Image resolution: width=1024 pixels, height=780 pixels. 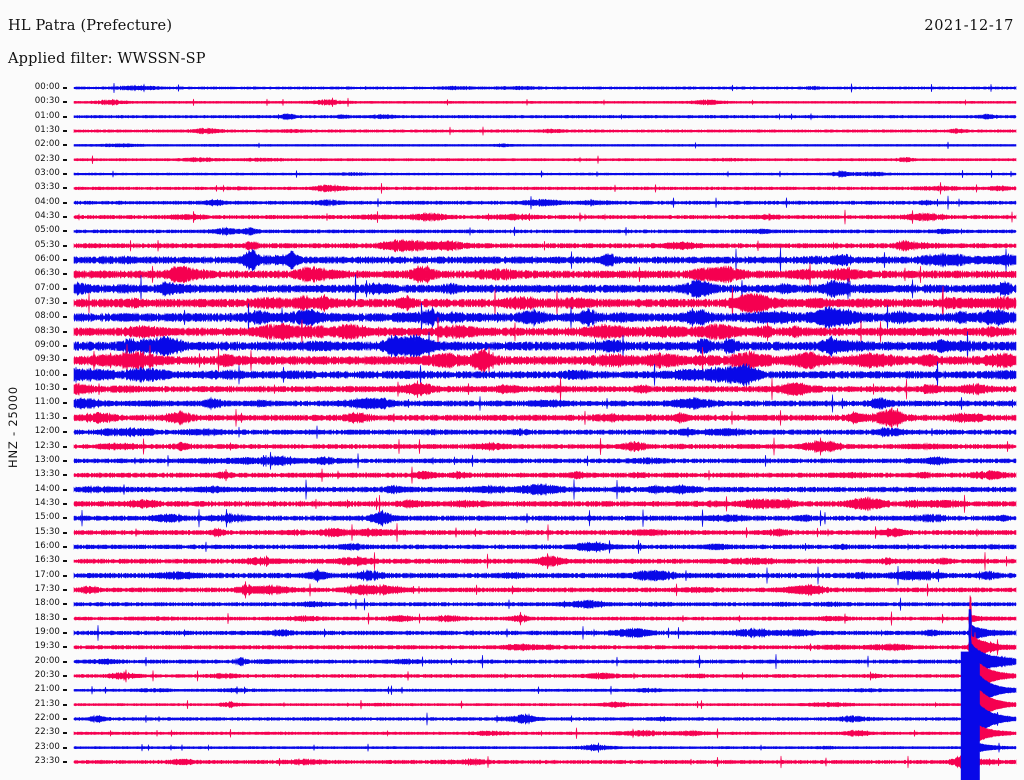 I want to click on row-time-text: 21:00, so click(x=47, y=689).